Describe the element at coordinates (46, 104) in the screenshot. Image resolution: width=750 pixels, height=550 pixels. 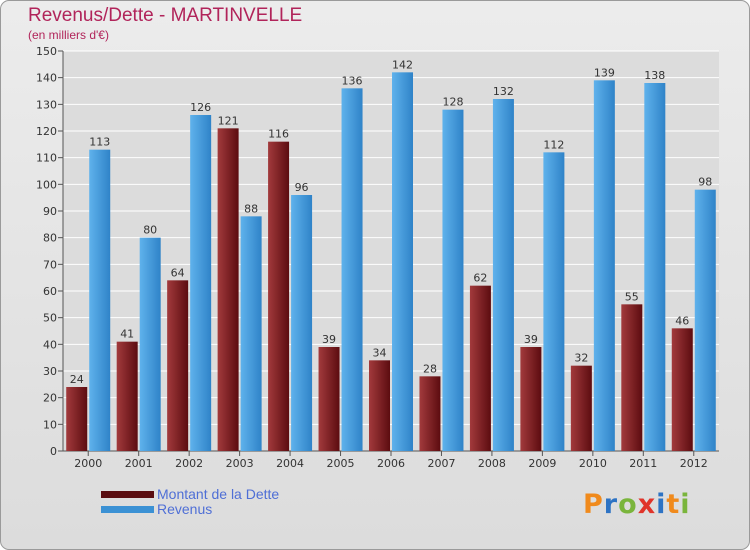
I see `y-tick-label: 130` at that location.